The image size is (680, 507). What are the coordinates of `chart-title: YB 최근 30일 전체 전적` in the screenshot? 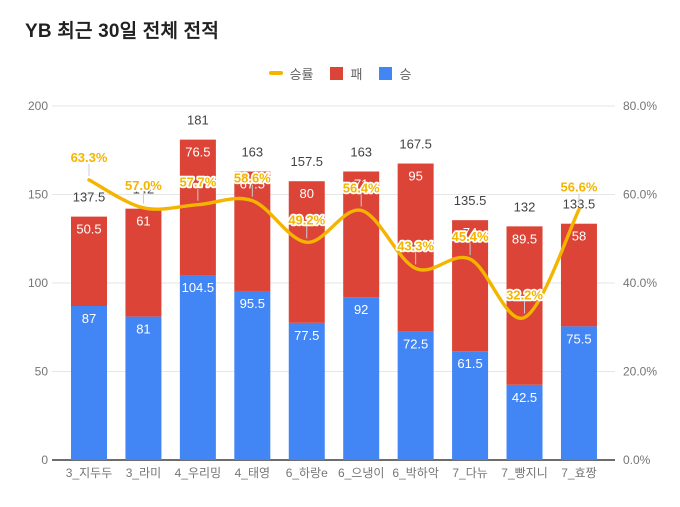 It's located at (122, 31).